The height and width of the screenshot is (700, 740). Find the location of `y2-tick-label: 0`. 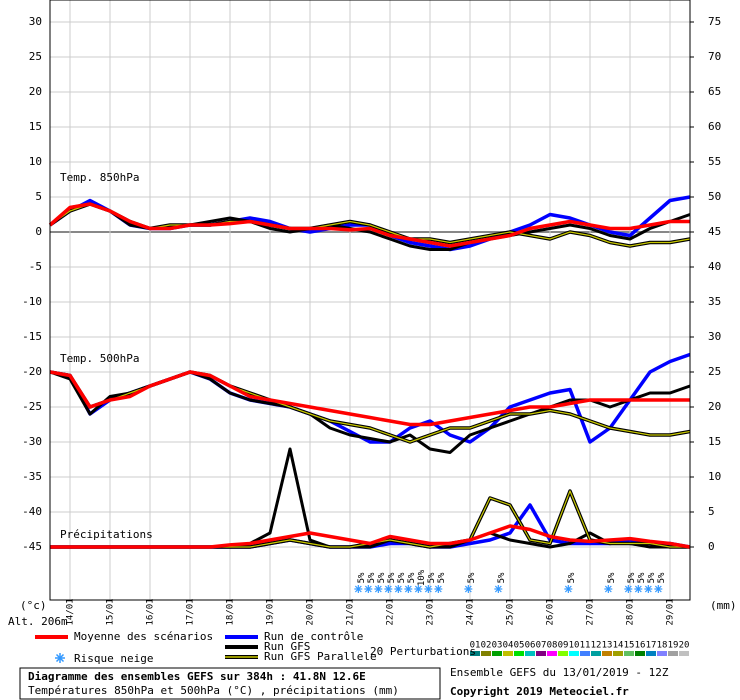

y2-tick-label: 0 is located at coordinates (711, 546).